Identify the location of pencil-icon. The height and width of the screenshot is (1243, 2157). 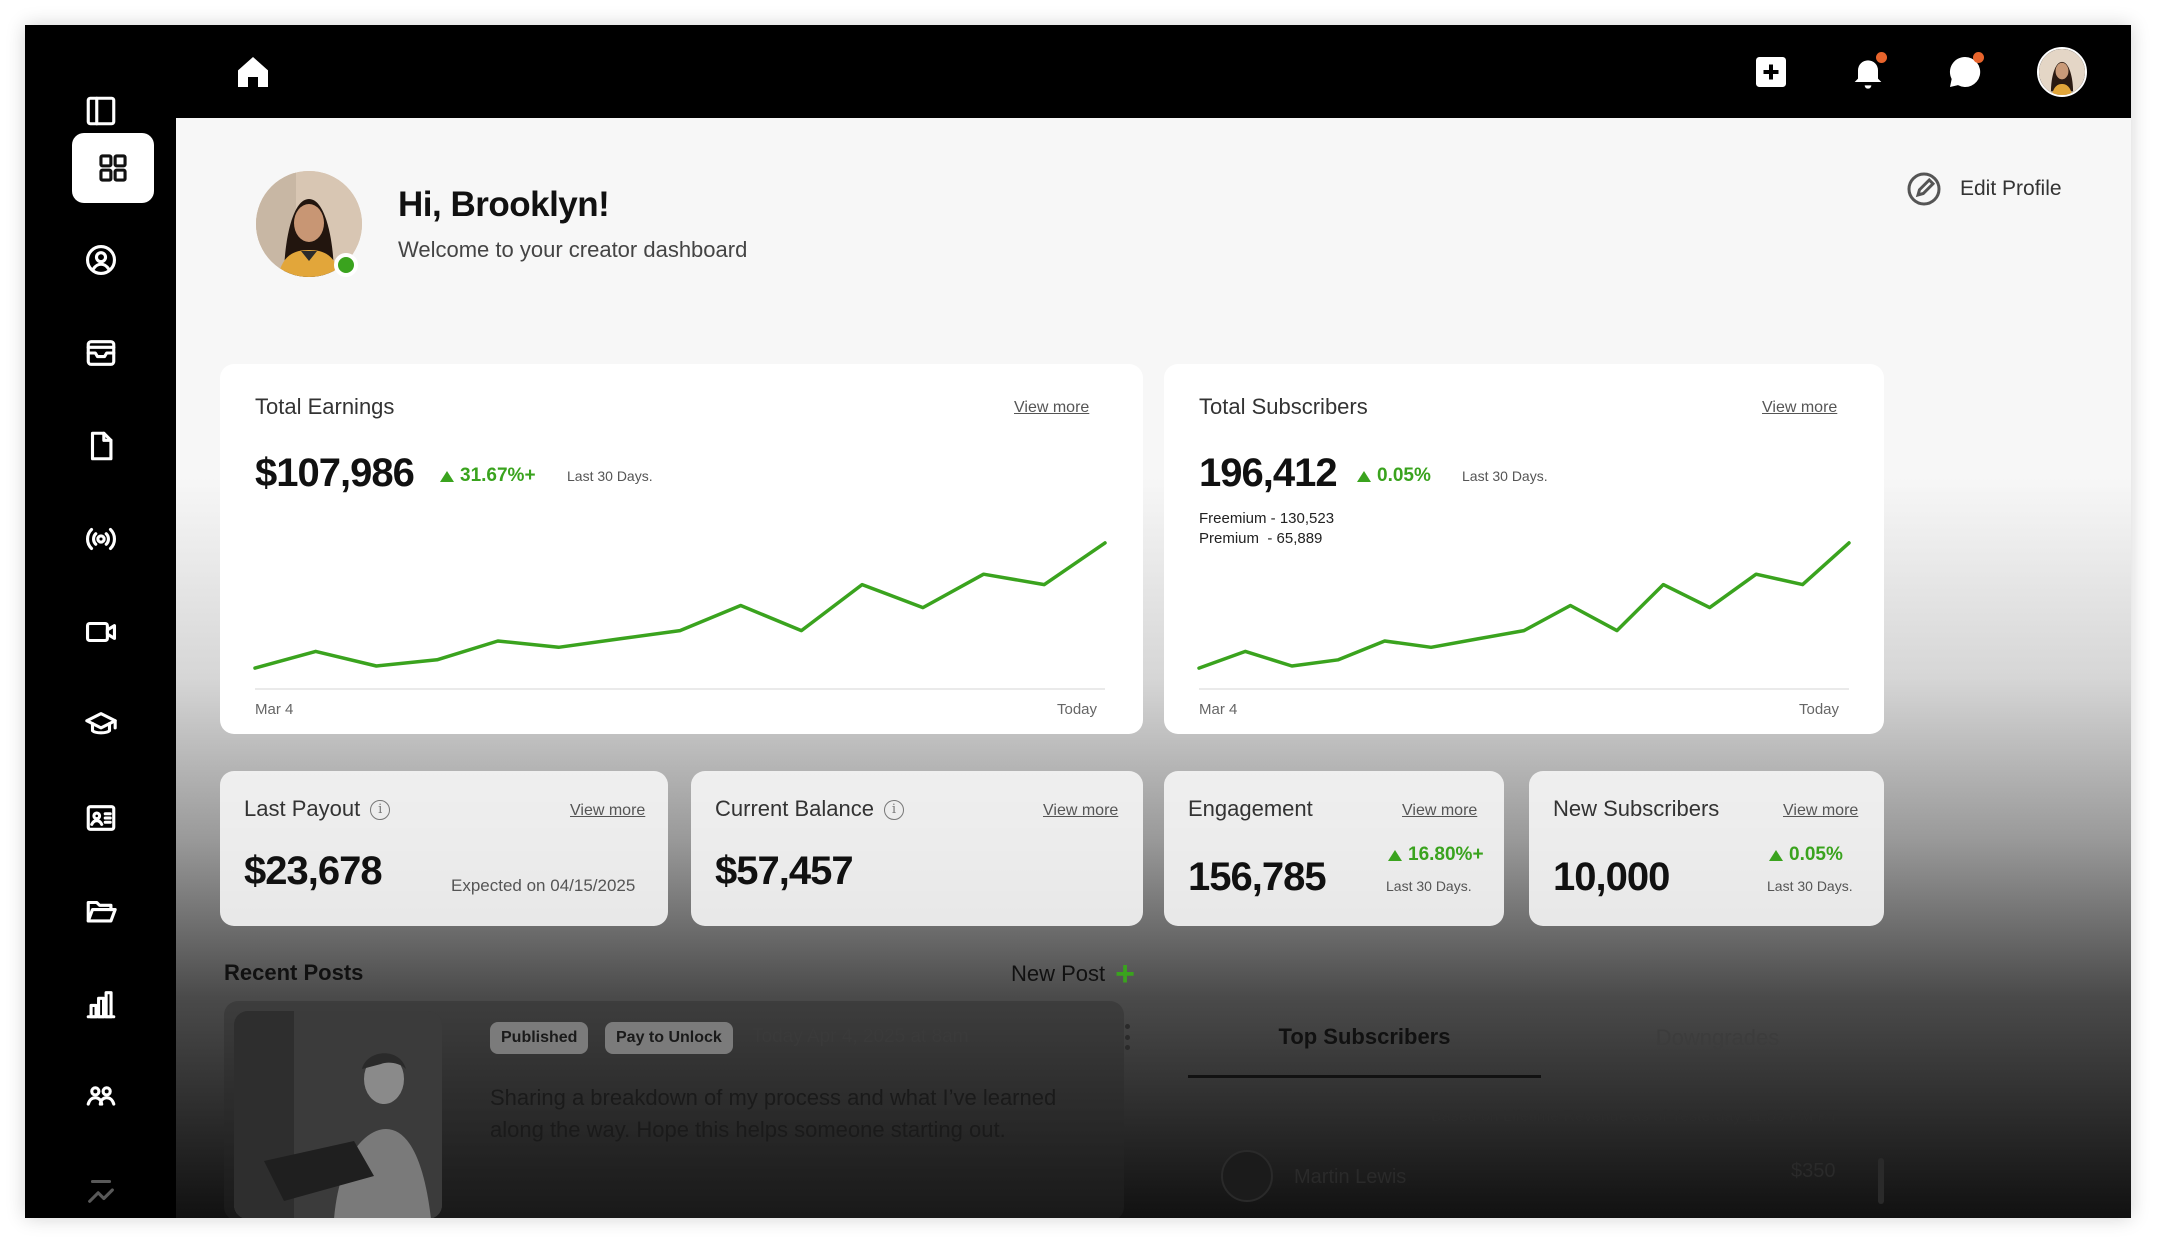
(1924, 189).